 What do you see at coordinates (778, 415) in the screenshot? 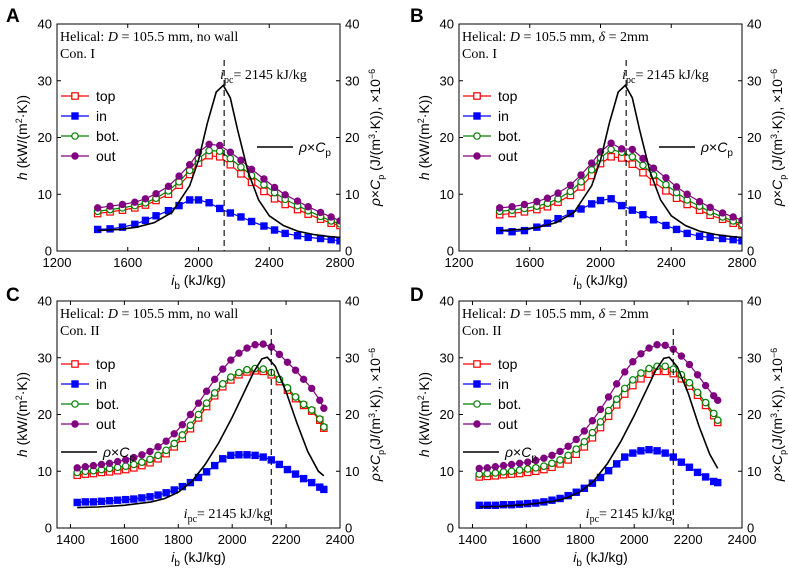
I see `y-axis-label-right: ρ×Cp(J/(m3·K)), ×10−6` at bounding box center [778, 415].